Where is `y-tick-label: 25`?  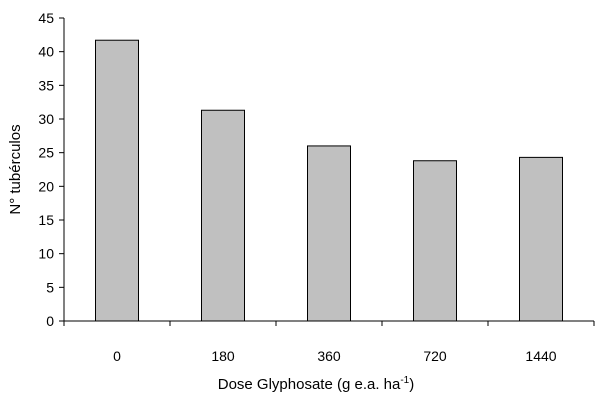
y-tick-label: 25 is located at coordinates (46, 153).